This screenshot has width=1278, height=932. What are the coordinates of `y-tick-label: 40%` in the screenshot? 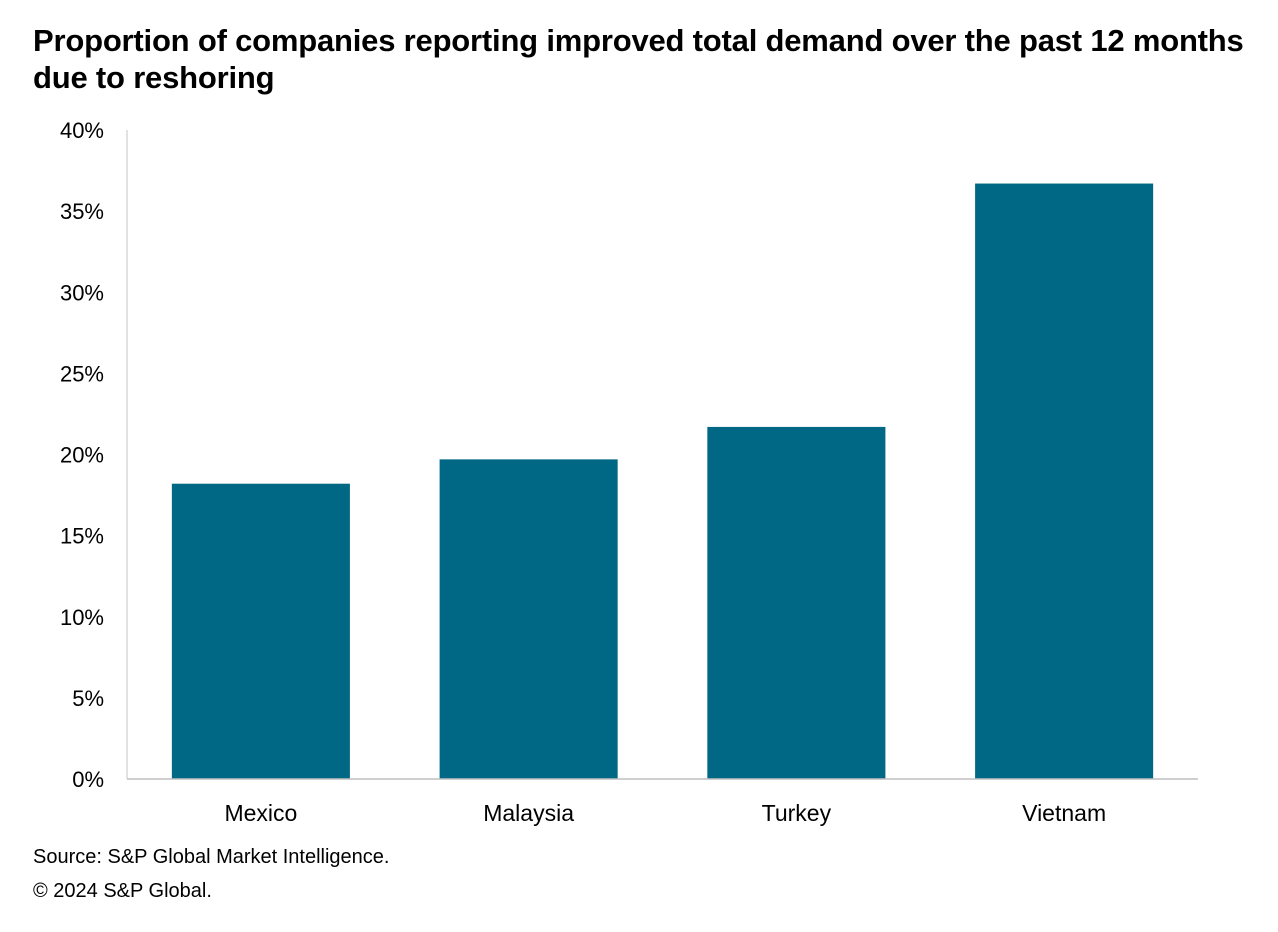 It's located at (82, 130).